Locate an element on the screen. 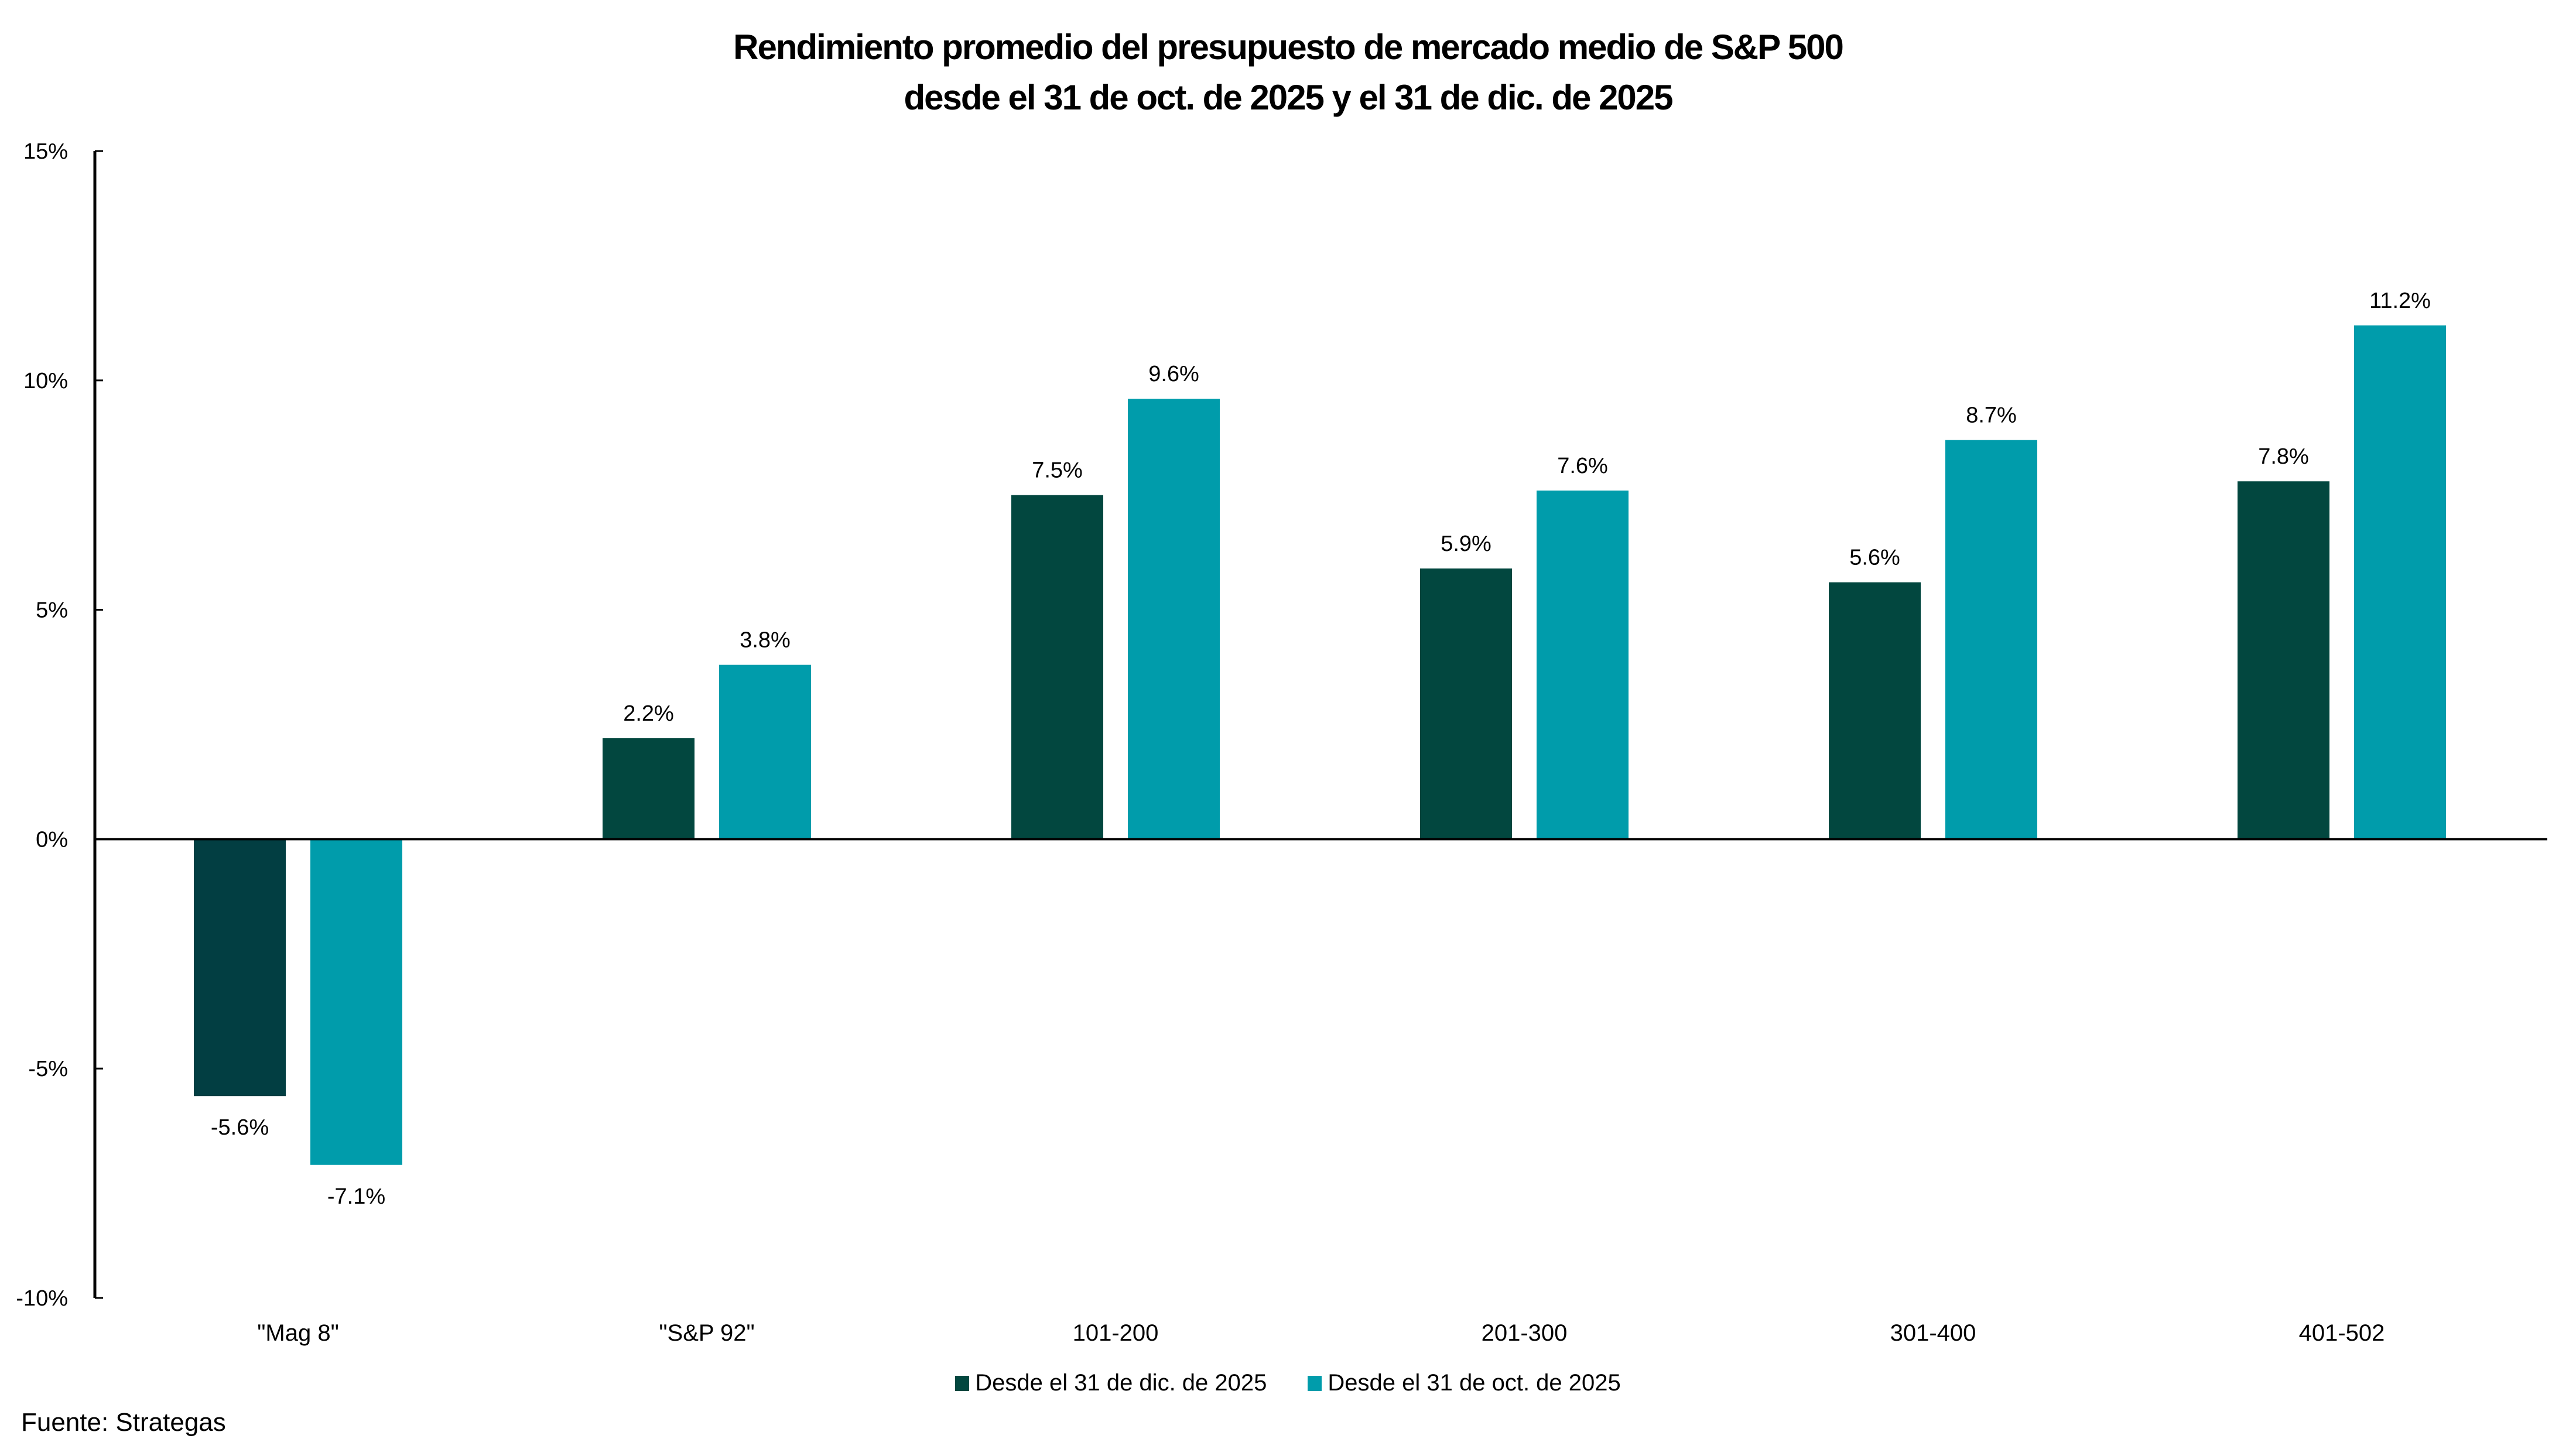 The width and height of the screenshot is (2576, 1456). data-label: -5.6% is located at coordinates (240, 1127).